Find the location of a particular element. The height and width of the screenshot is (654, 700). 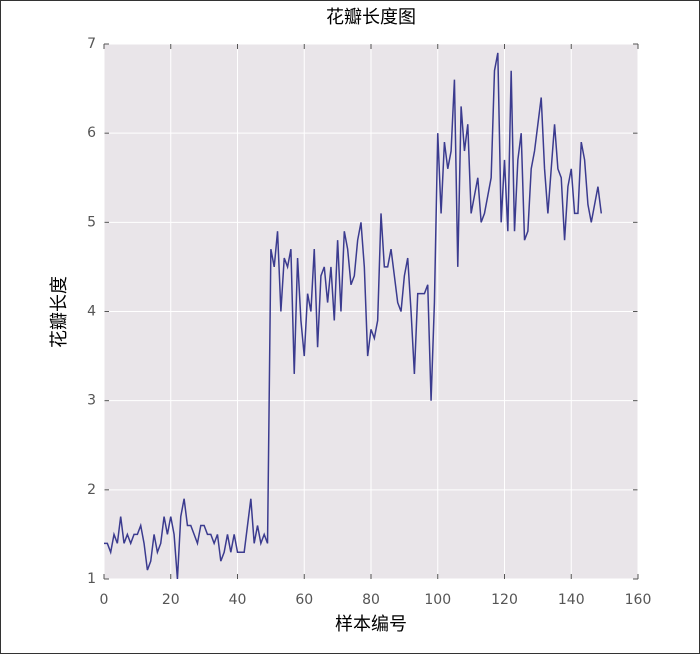

x-tick-label: 60 is located at coordinates (304, 600).